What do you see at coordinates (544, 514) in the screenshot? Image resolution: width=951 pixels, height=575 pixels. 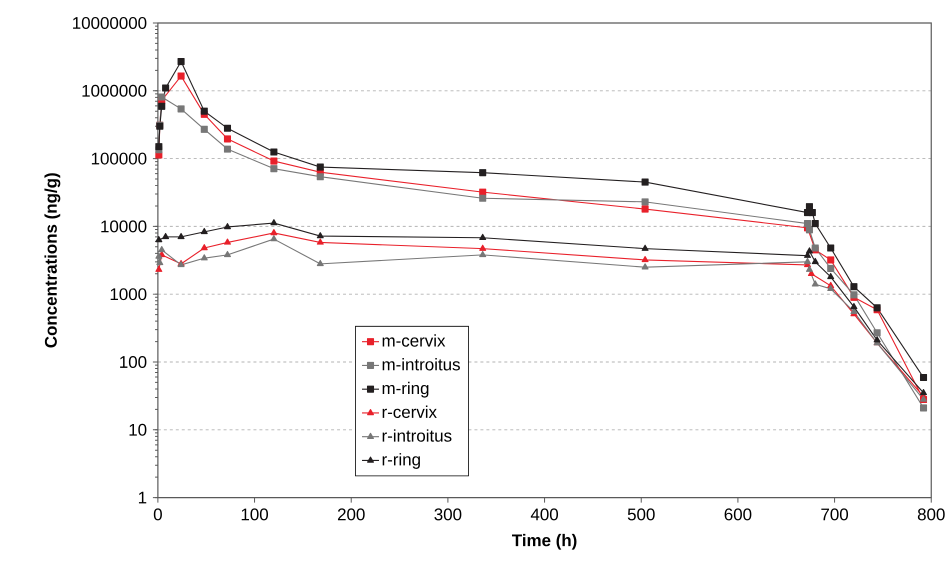 I see `x-tick-label: 400` at bounding box center [544, 514].